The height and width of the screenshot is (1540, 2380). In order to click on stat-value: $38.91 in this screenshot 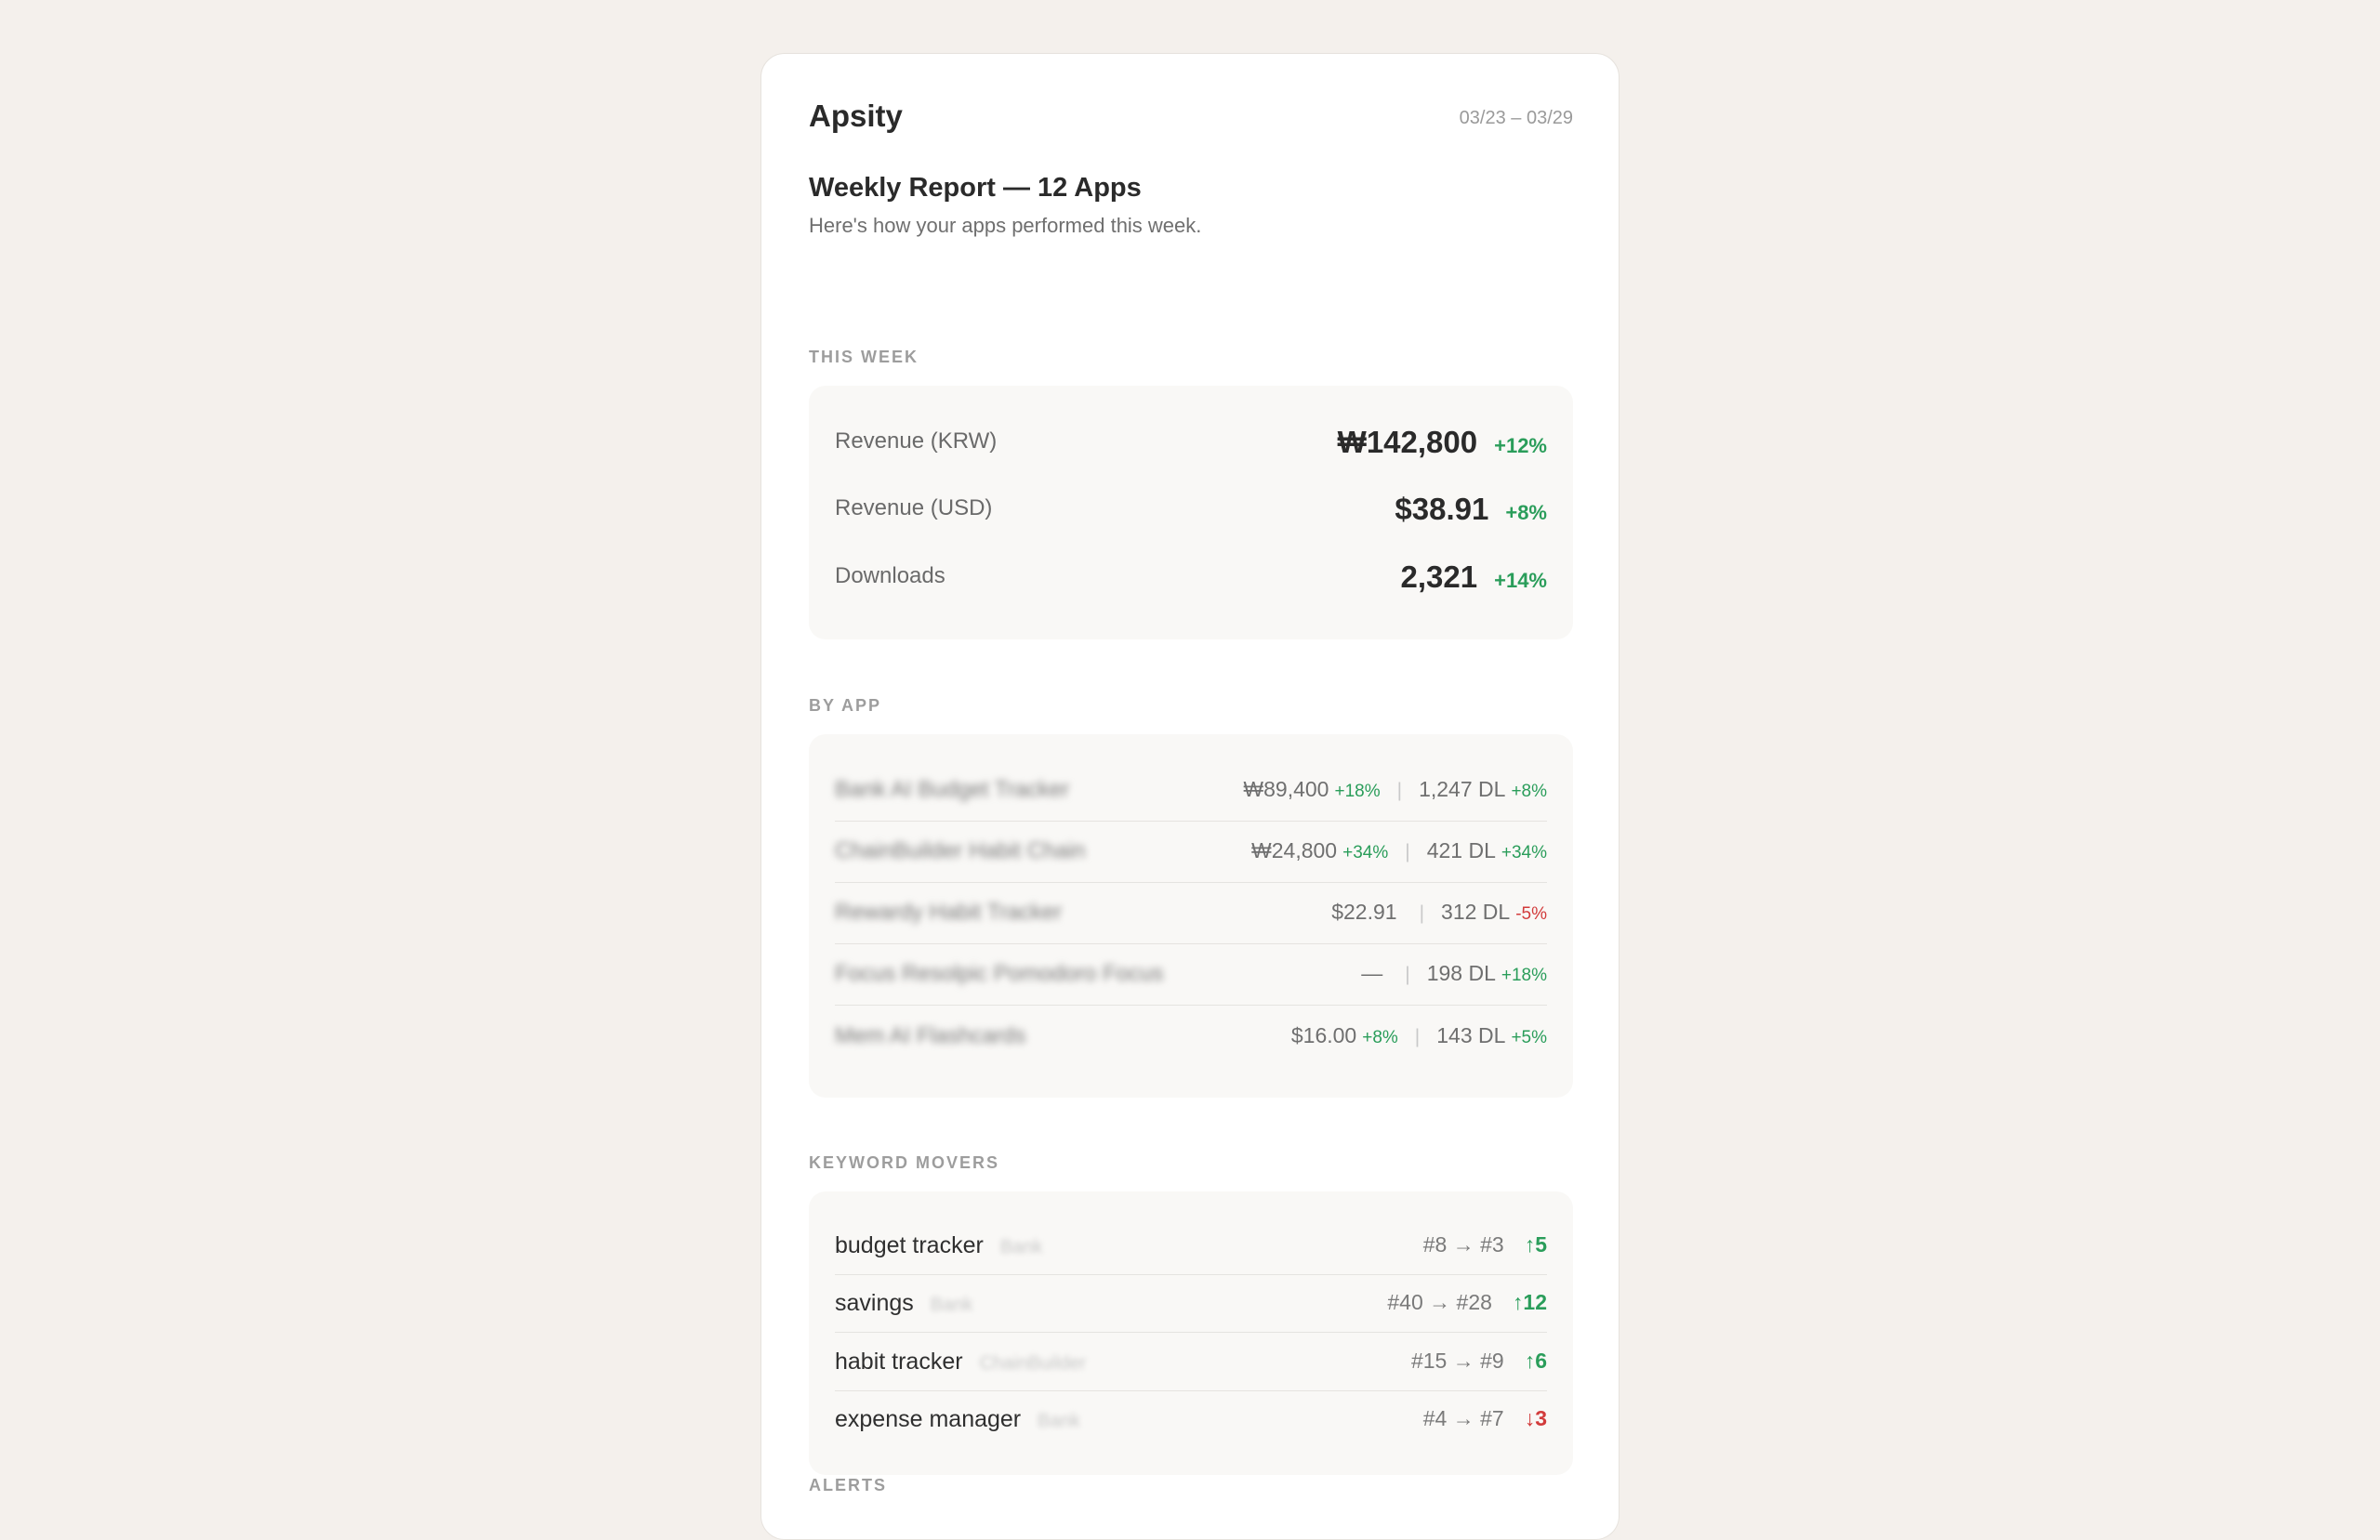, I will do `click(1442, 509)`.